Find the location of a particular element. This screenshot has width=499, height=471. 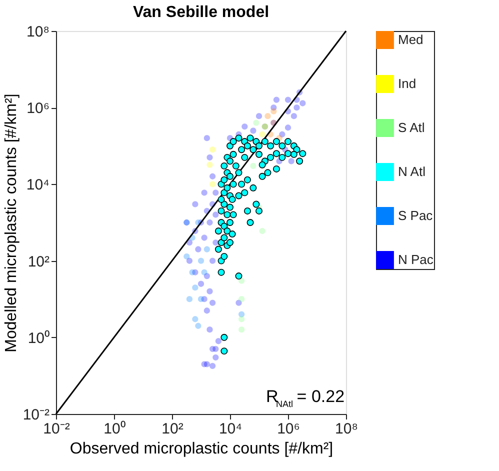

x-tick-label: 10² is located at coordinates (173, 429).